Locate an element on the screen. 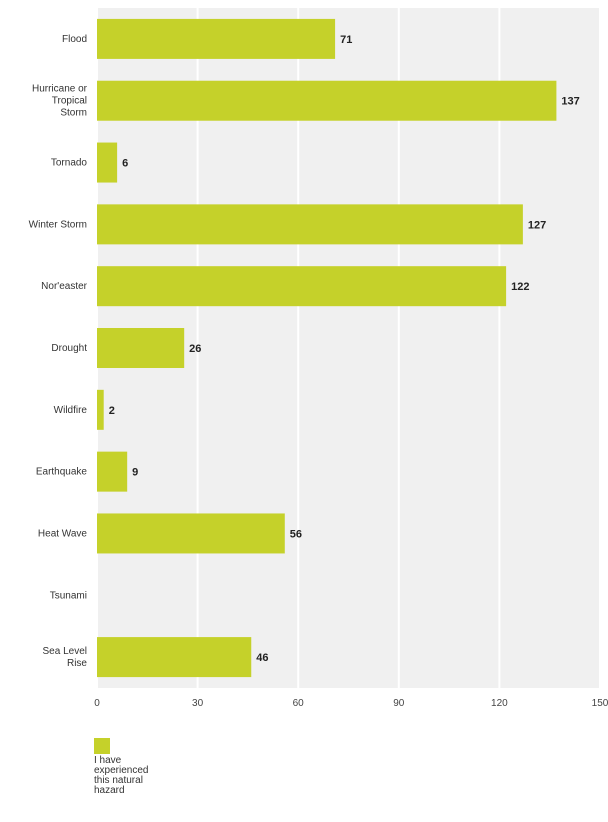  value-label: 71 is located at coordinates (346, 40).